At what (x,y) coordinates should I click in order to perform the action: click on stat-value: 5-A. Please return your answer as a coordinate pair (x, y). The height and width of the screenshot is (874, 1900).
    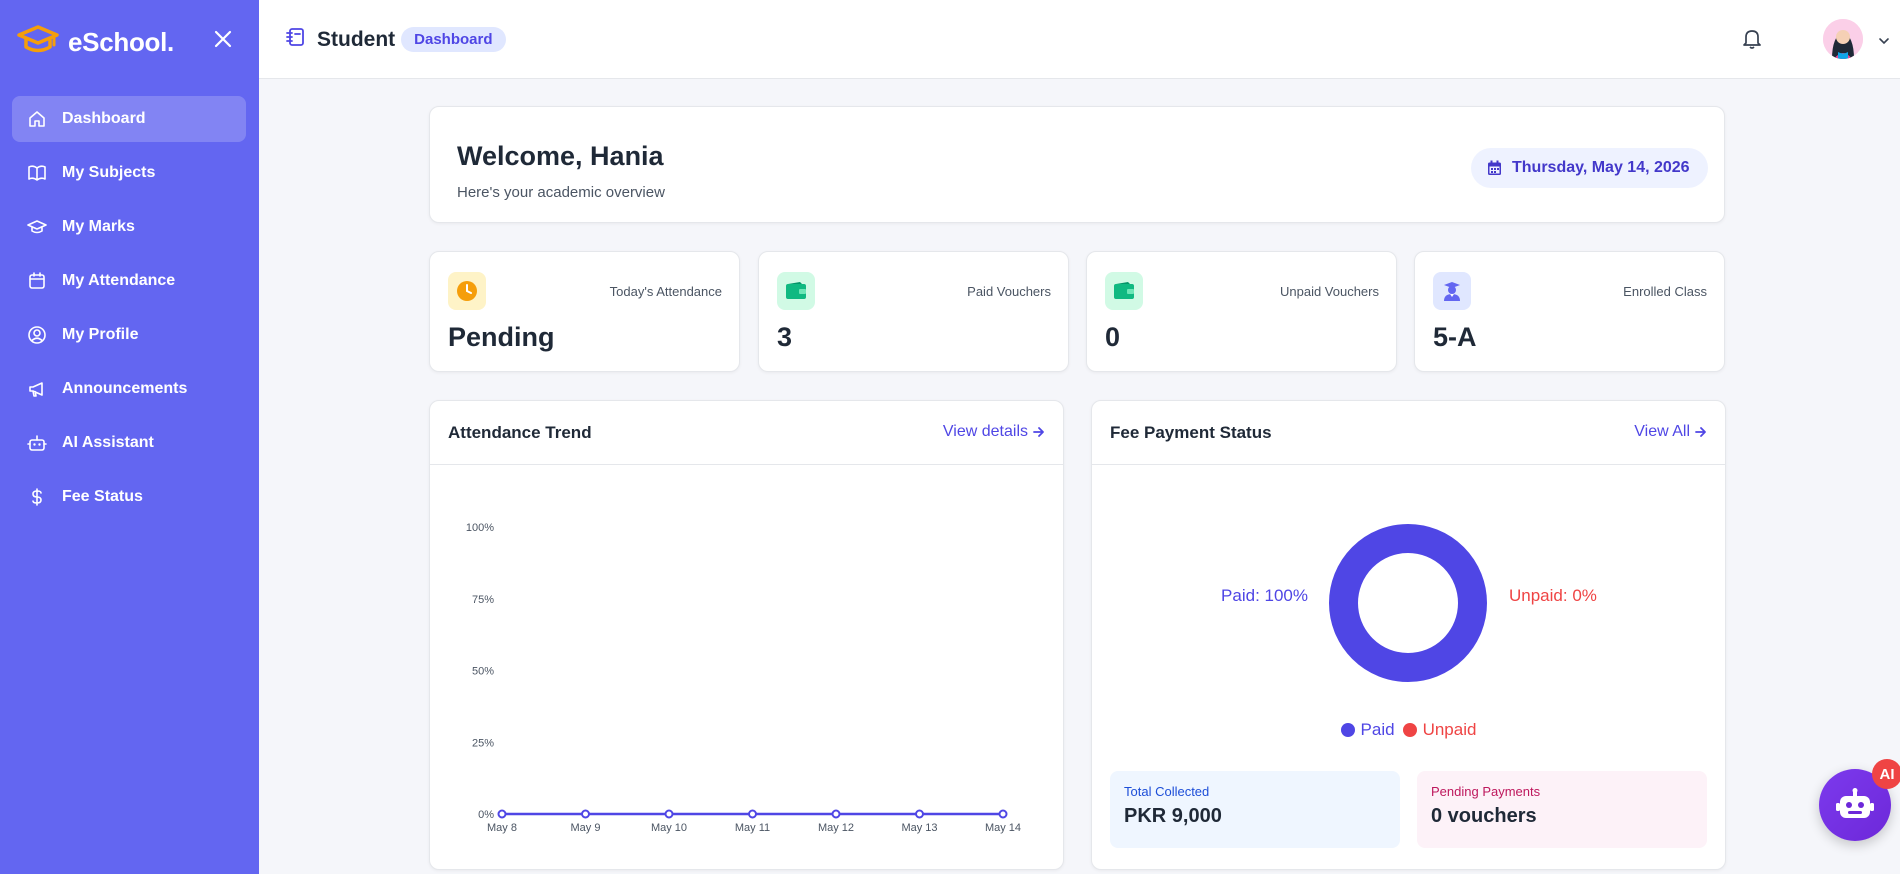
    Looking at the image, I should click on (1455, 337).